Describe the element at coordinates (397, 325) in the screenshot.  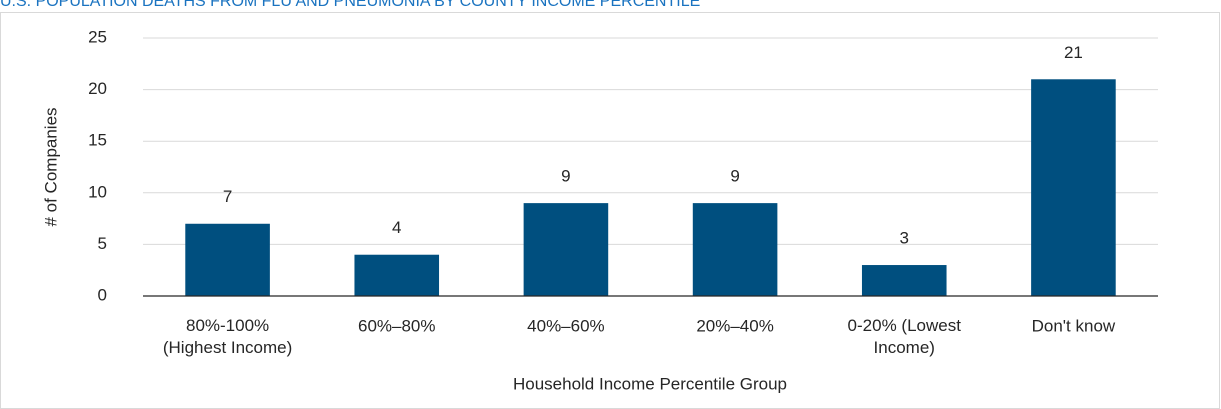
I see `x-tick-label: 60%–80%` at that location.